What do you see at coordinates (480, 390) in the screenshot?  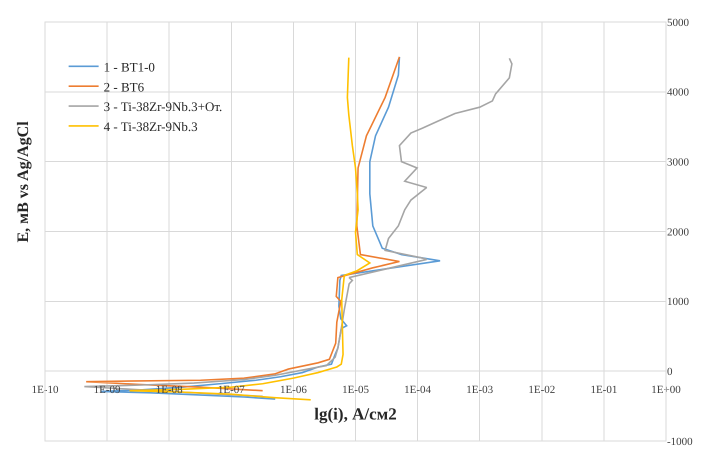 I see `x-tick-label: 1E-03` at bounding box center [480, 390].